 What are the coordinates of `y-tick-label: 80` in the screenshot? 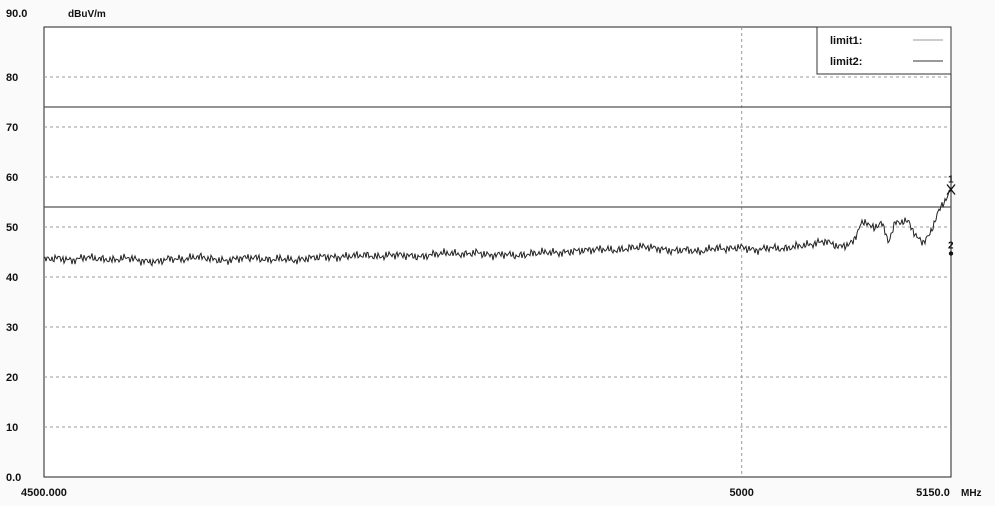 It's located at (12, 78).